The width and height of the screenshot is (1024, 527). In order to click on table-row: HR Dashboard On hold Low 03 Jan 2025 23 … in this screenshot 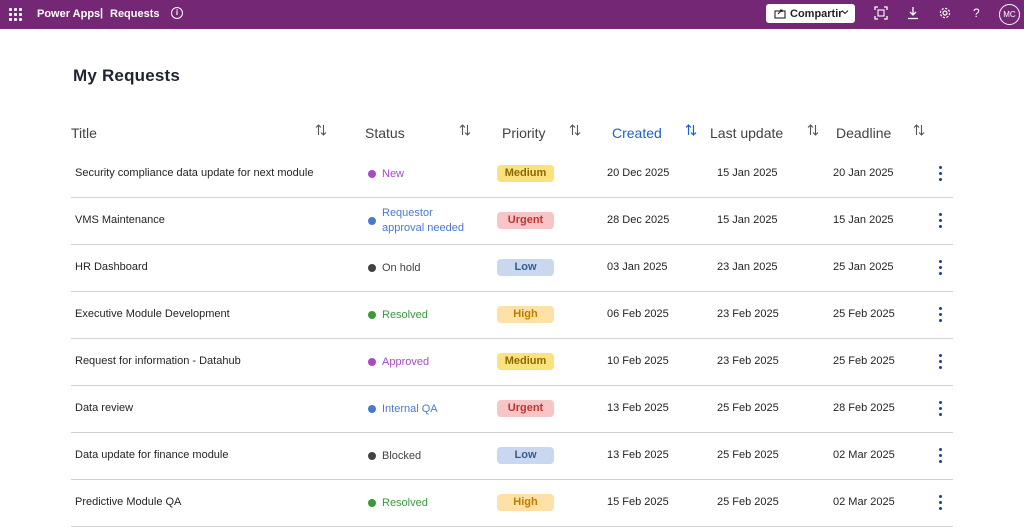, I will do `click(512, 268)`.